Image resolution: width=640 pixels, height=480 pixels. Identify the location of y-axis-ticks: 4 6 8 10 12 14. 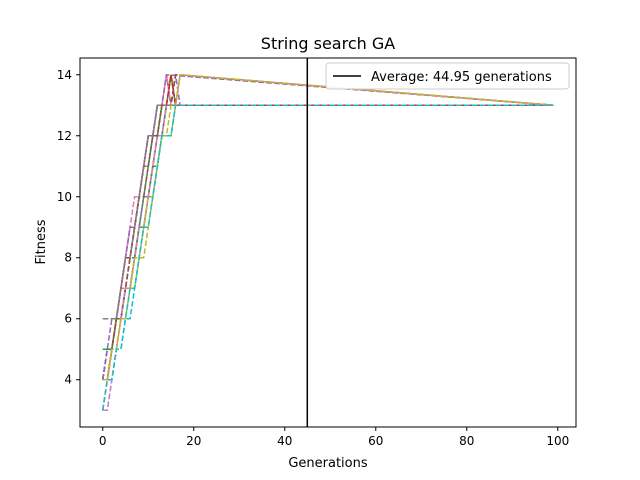
(68, 227).